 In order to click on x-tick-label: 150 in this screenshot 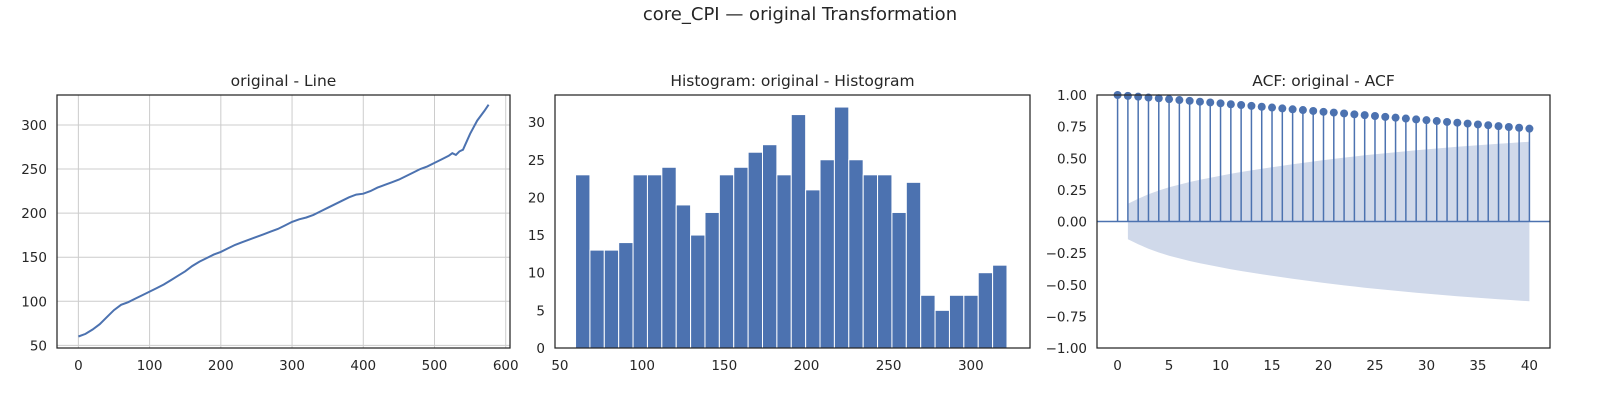, I will do `click(724, 366)`.